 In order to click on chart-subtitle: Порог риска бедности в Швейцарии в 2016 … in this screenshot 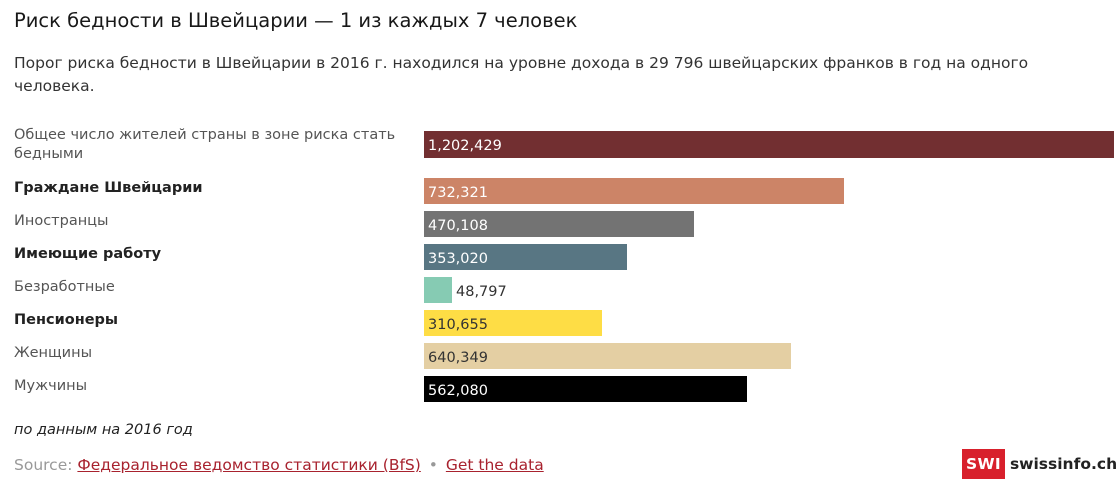, I will do `click(521, 74)`.